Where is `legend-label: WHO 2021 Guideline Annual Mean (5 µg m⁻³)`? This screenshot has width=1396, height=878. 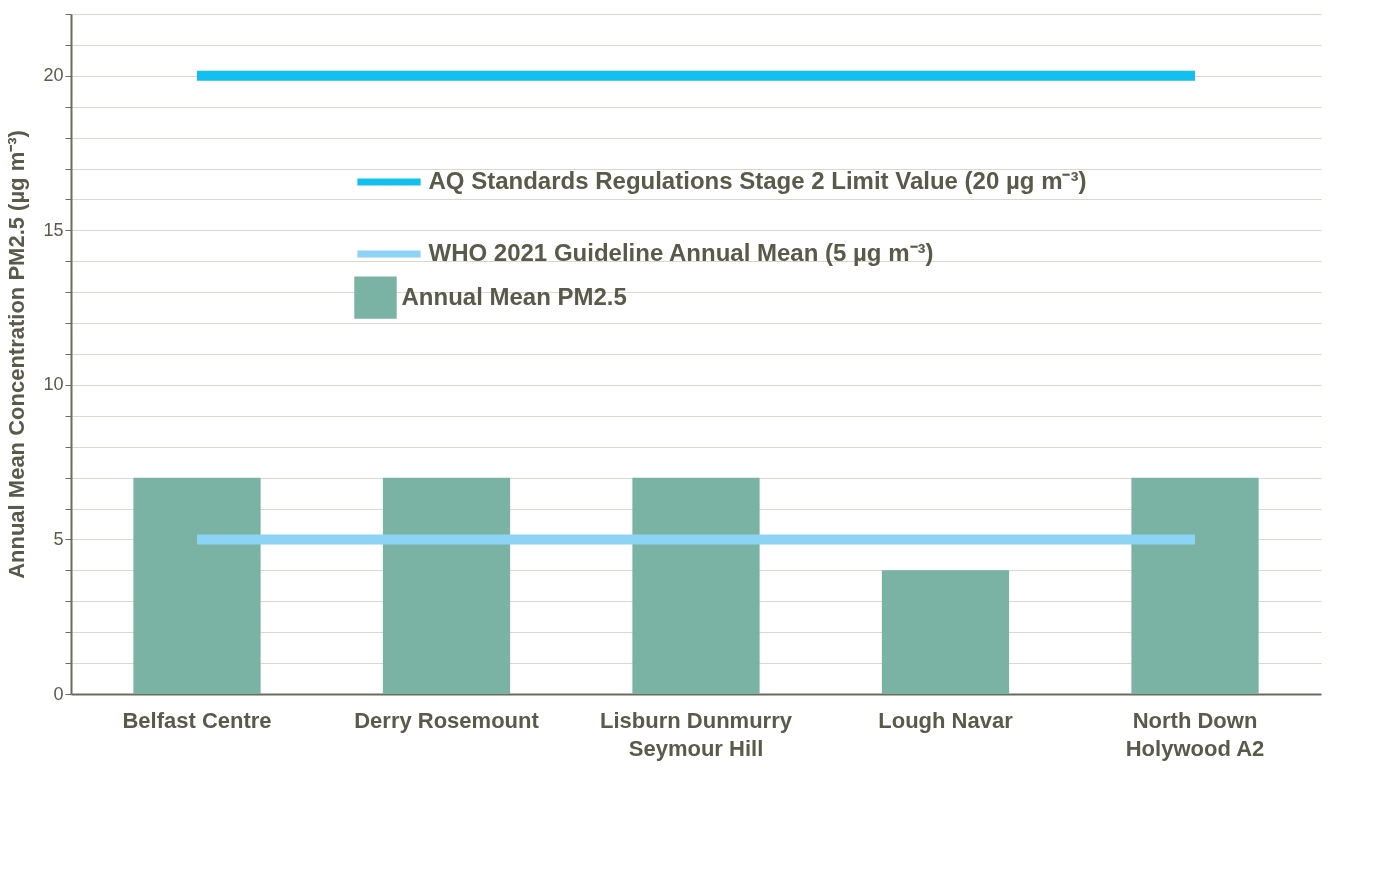
legend-label: WHO 2021 Guideline Annual Mean (5 µg m⁻³) is located at coordinates (681, 252).